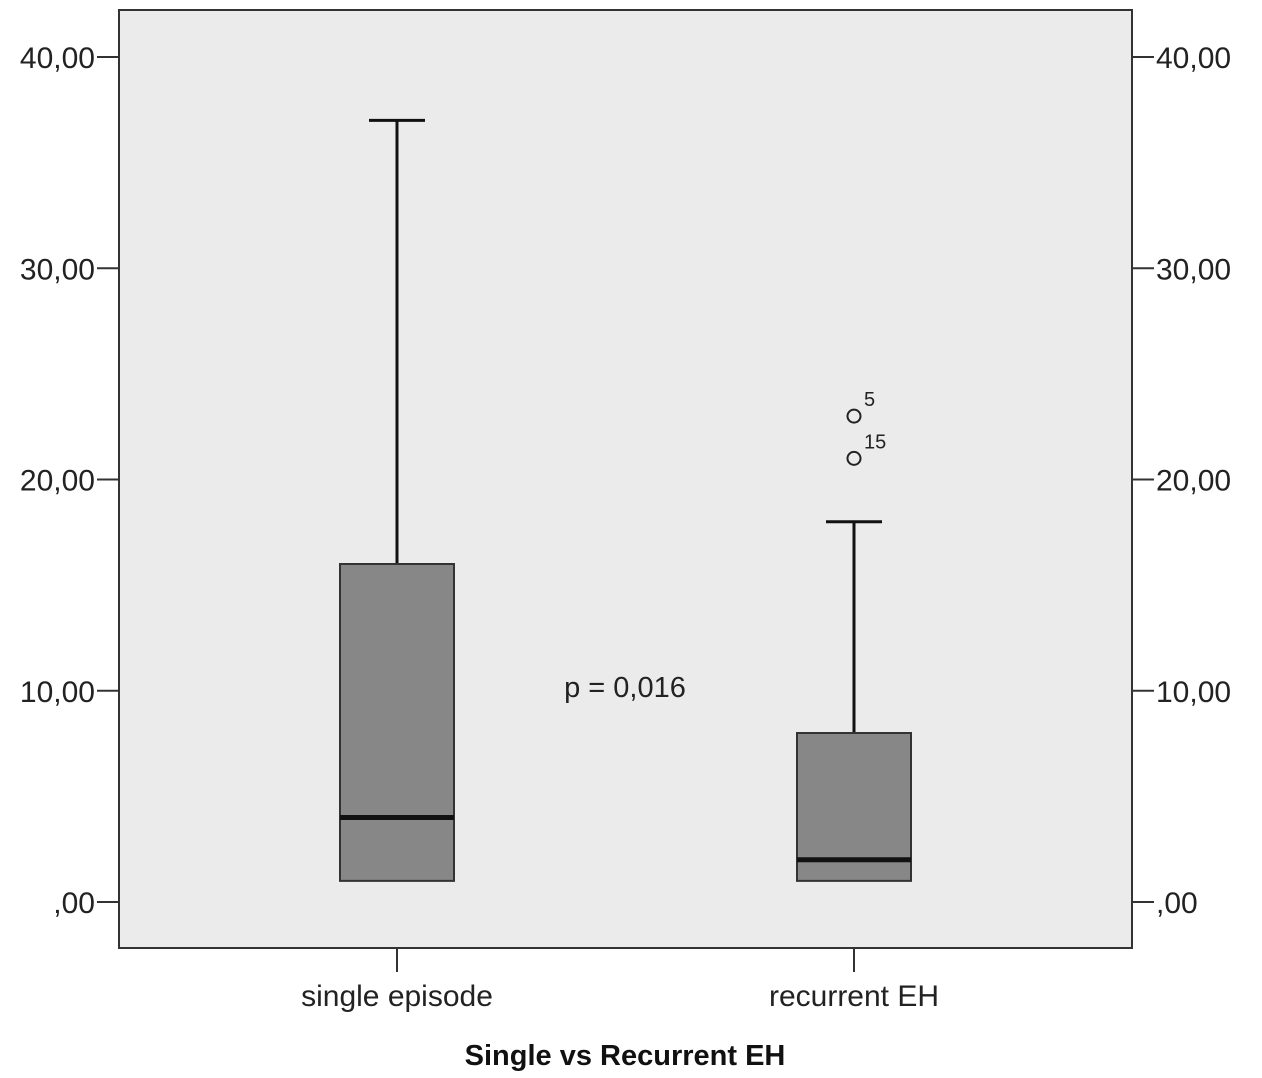 Image resolution: width=1262 pixels, height=1078 pixels. Describe the element at coordinates (625, 688) in the screenshot. I see `p-value-annotation: p = 0,016` at that location.